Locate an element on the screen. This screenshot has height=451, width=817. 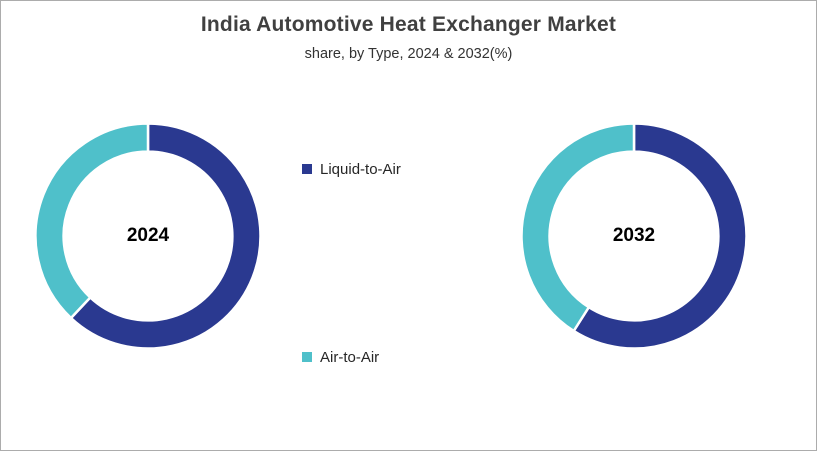
donut-chart-2032-svg is located at coordinates (634, 236).